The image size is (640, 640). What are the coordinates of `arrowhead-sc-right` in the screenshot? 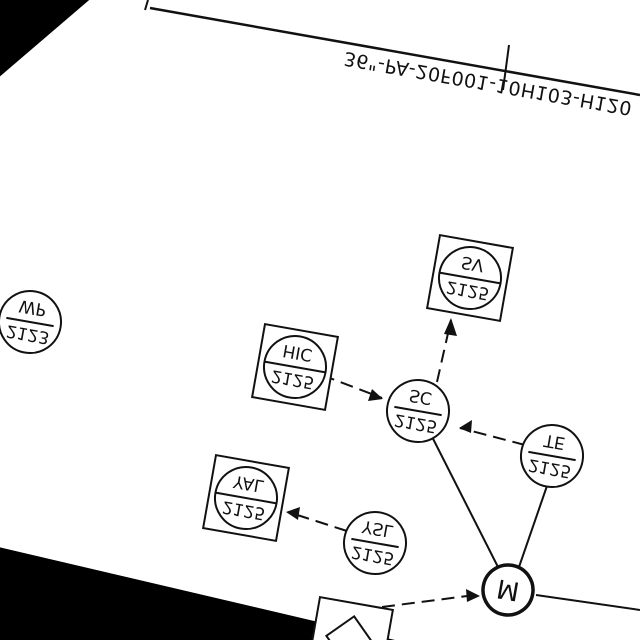 It's located at (465, 426).